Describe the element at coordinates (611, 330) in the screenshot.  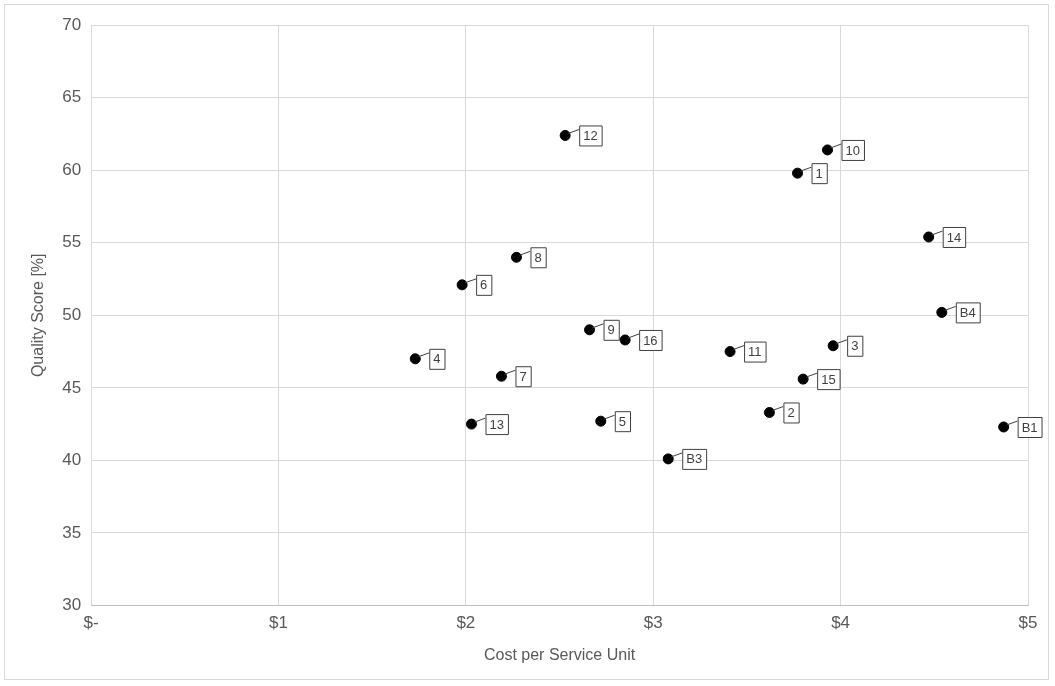
I see `annotation: 9` at that location.